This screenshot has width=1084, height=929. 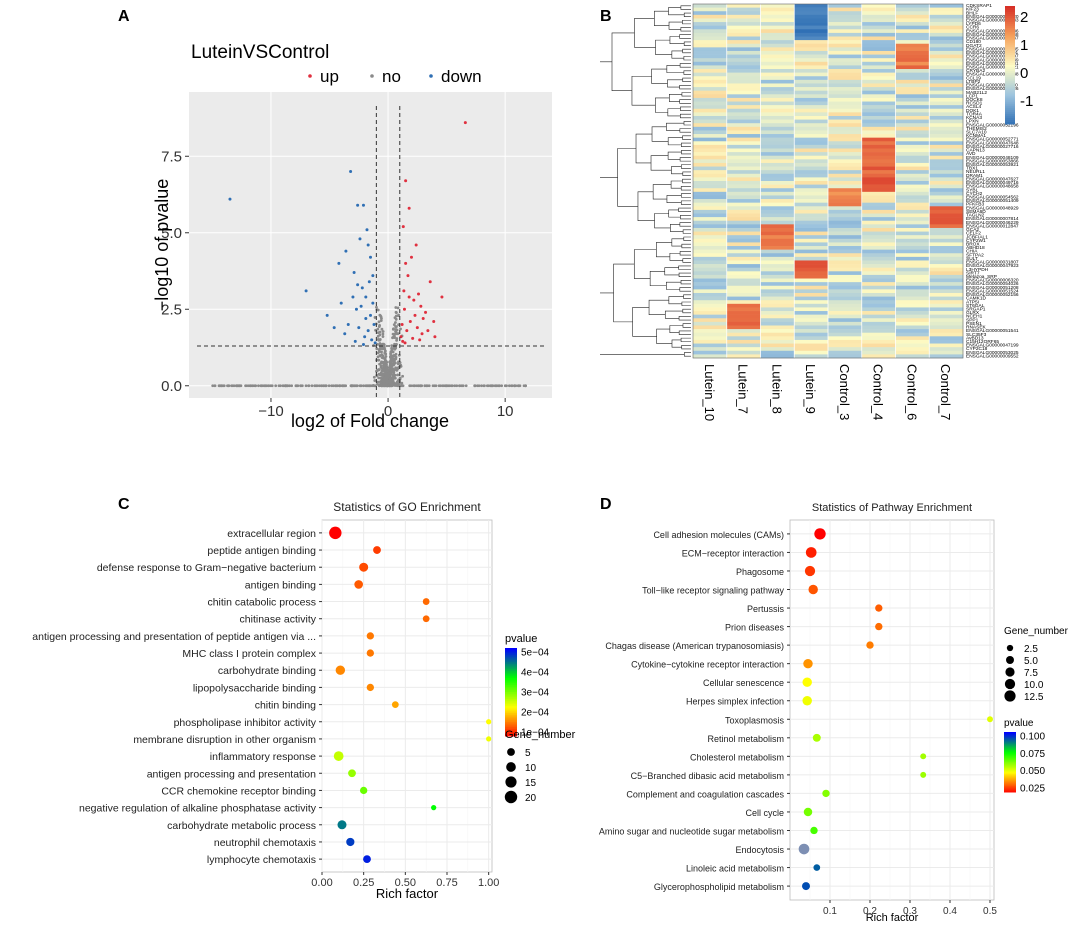 I want to click on legend-label-down: down, so click(x=461, y=76).